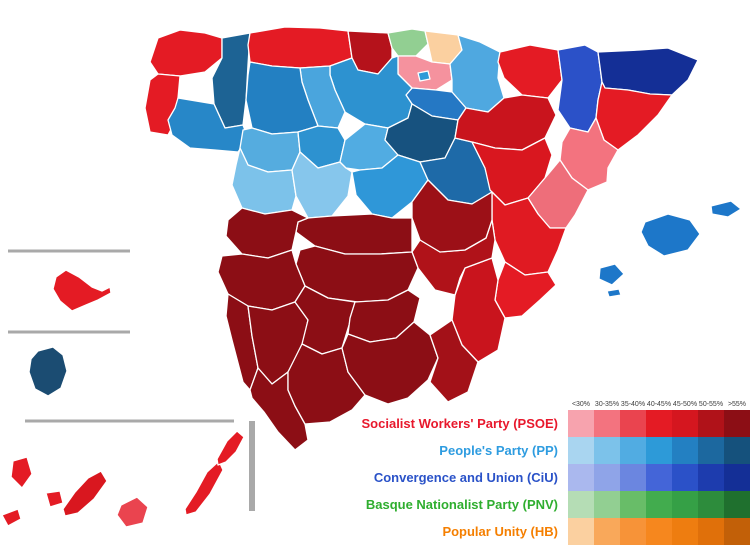 This screenshot has width=750, height=545. I want to click on province-cuenca, so click(452, 216).